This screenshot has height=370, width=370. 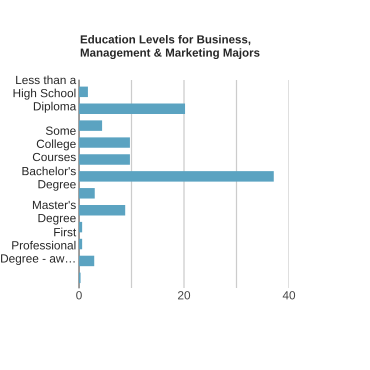 What do you see at coordinates (49, 178) in the screenshot?
I see `y-tick-label: Bachelor's Degree` at bounding box center [49, 178].